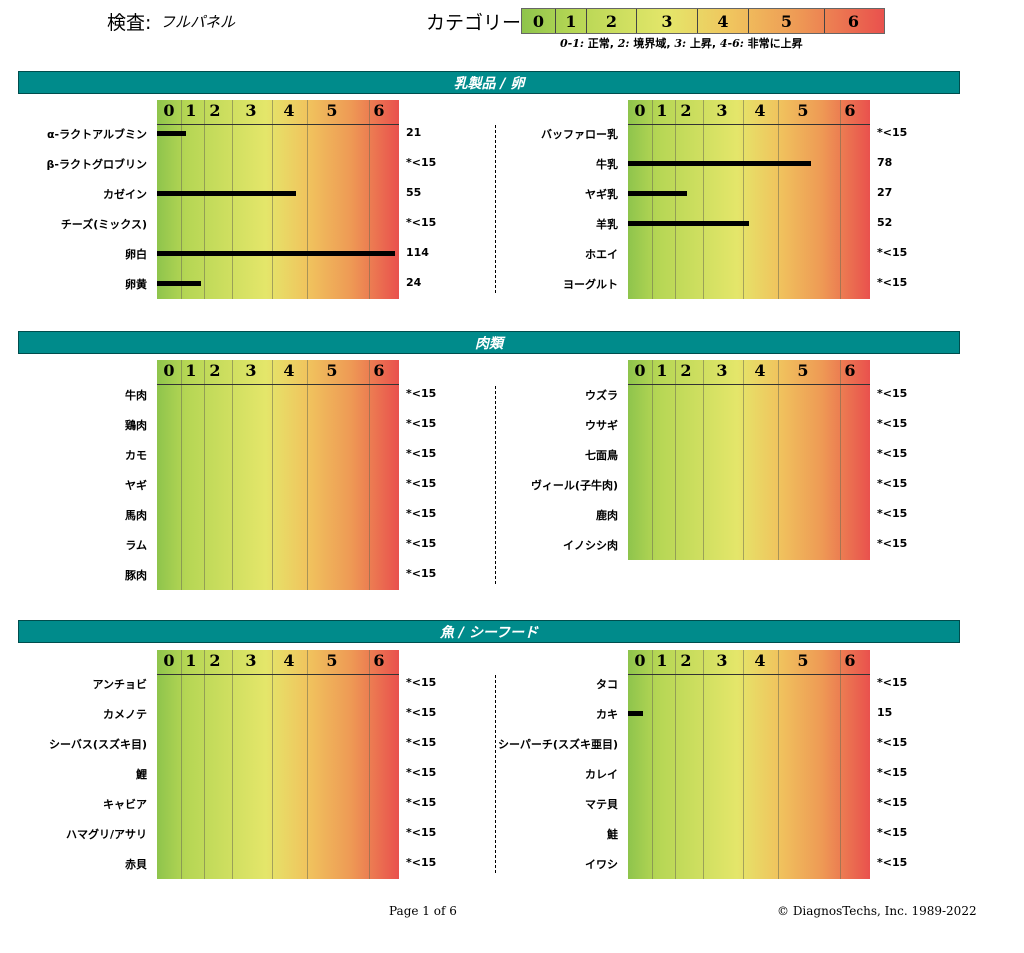  Describe the element at coordinates (773, 43) in the screenshot. I see `category-note-text: 非常に上昇` at that location.